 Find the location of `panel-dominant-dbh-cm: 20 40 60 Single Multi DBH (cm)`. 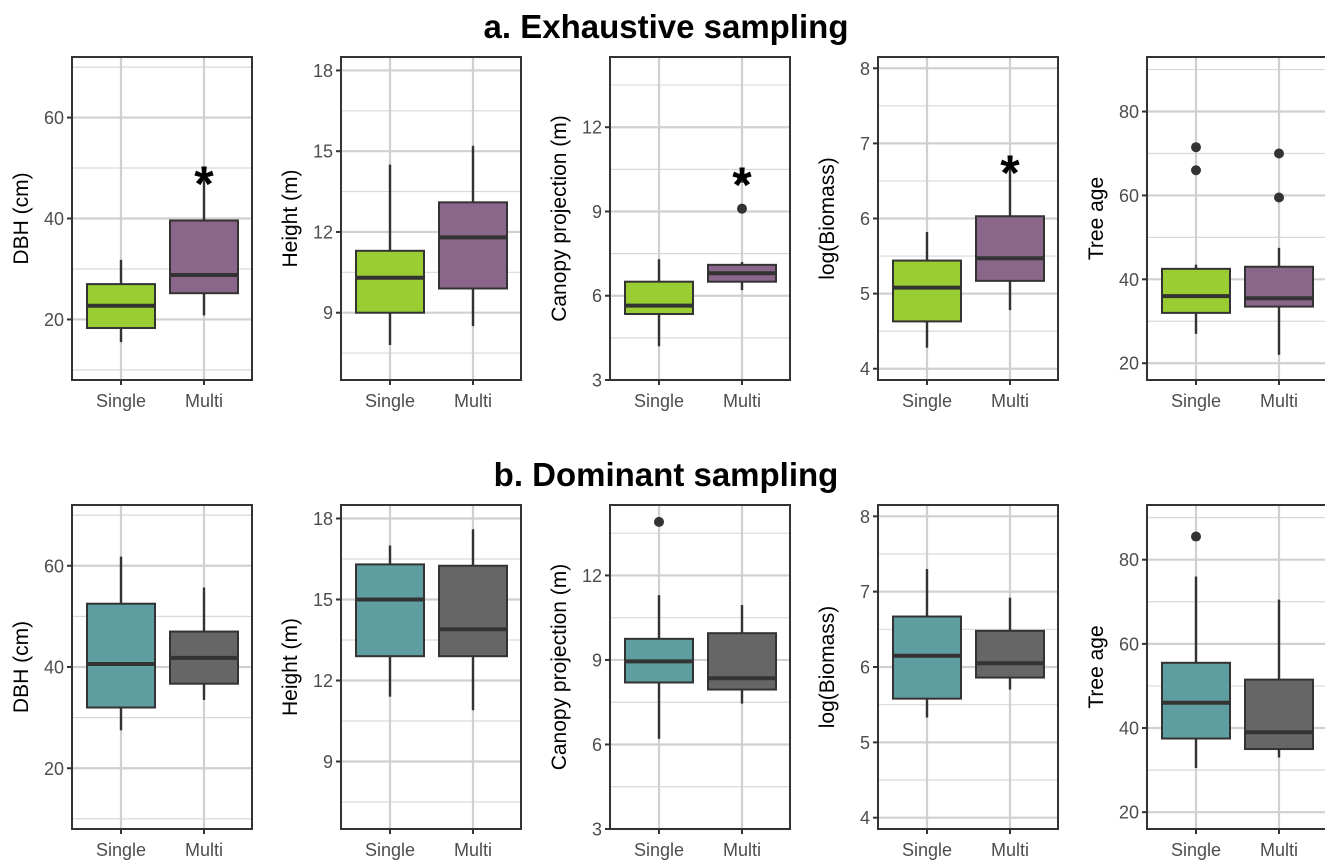

panel-dominant-dbh-cm: 20 40 60 Single Multi DBH (cm) is located at coordinates (131, 682).